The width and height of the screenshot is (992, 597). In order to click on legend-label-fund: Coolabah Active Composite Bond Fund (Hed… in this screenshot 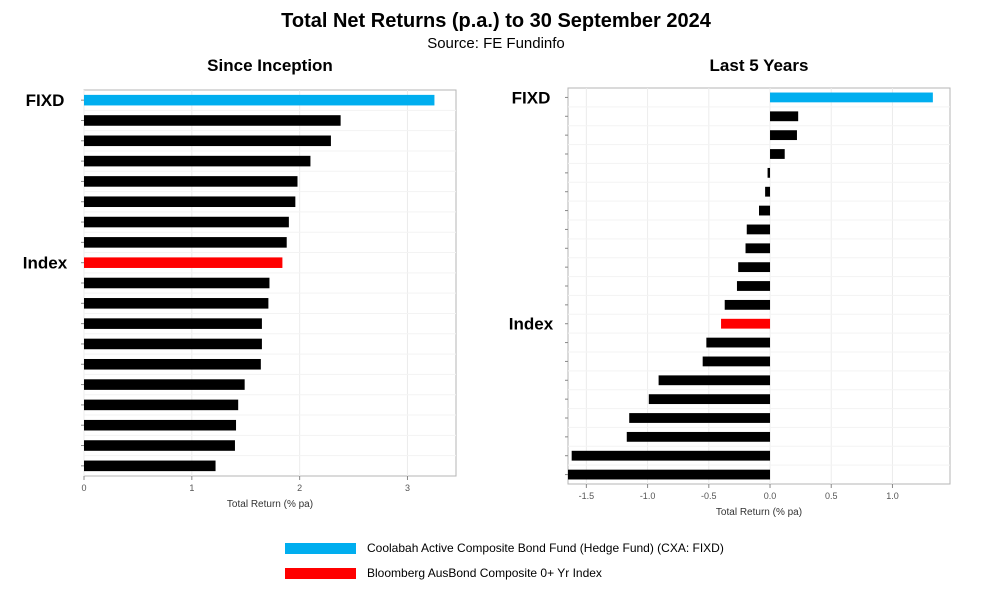, I will do `click(545, 548)`.